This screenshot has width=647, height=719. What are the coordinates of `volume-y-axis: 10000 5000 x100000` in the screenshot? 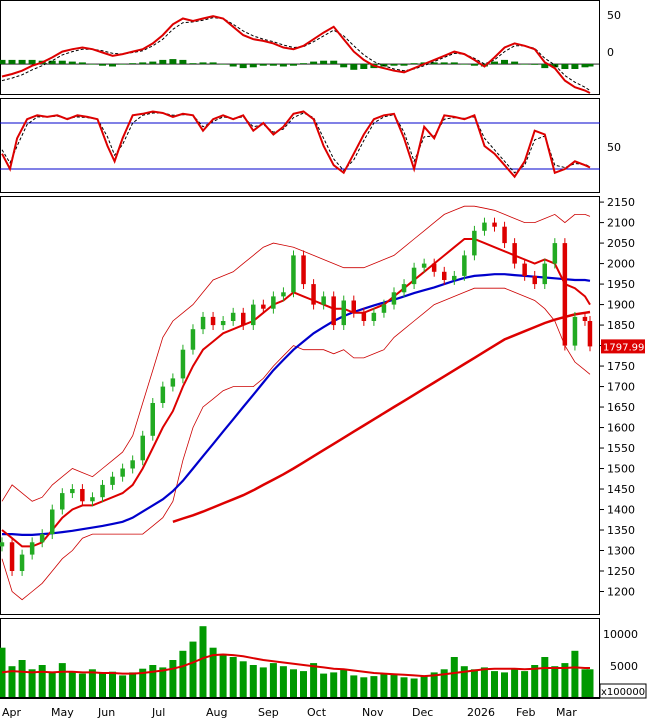 It's located at (623, 663).